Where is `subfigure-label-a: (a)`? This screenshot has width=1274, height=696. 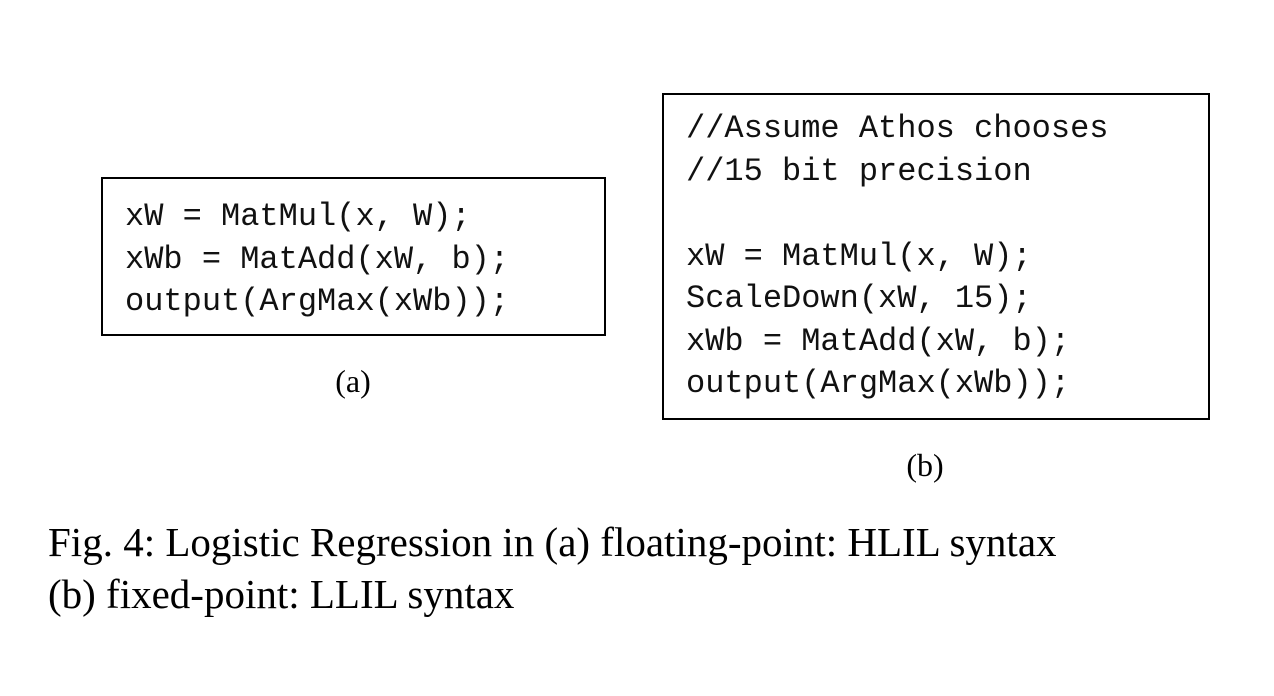 subfigure-label-a: (a) is located at coordinates (353, 381).